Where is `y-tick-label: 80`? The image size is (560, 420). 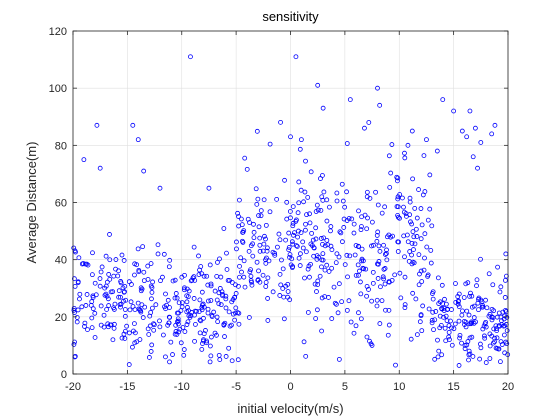
y-tick-label: 80 is located at coordinates (61, 146).